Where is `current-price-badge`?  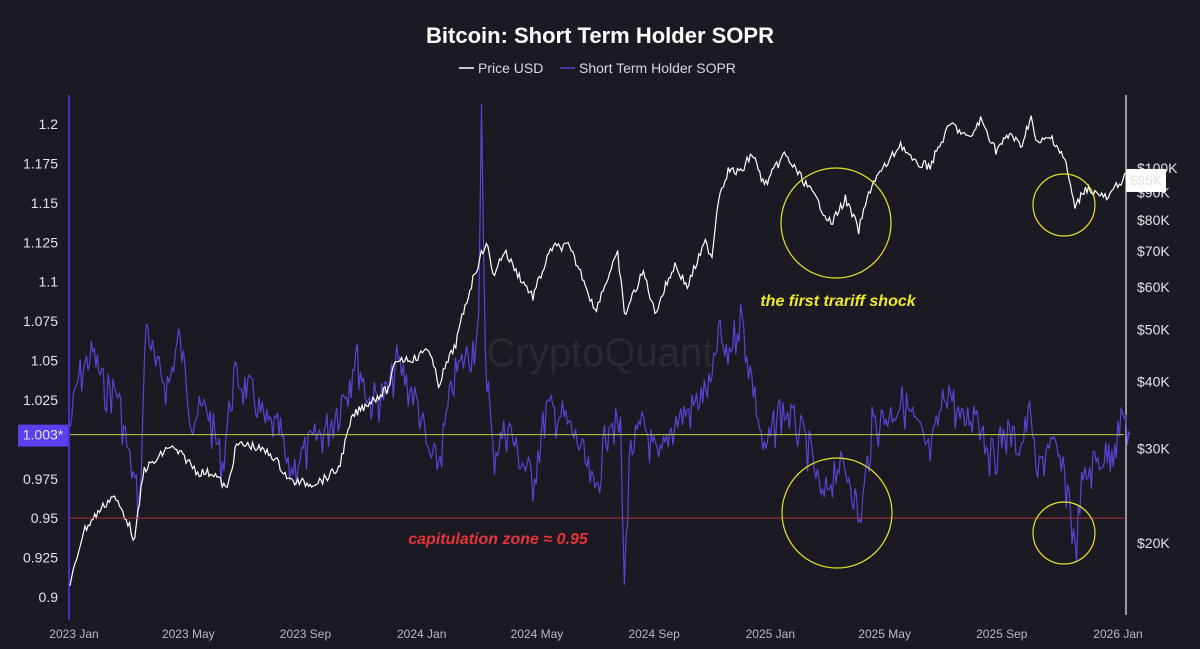
current-price-badge is located at coordinates (1146, 180).